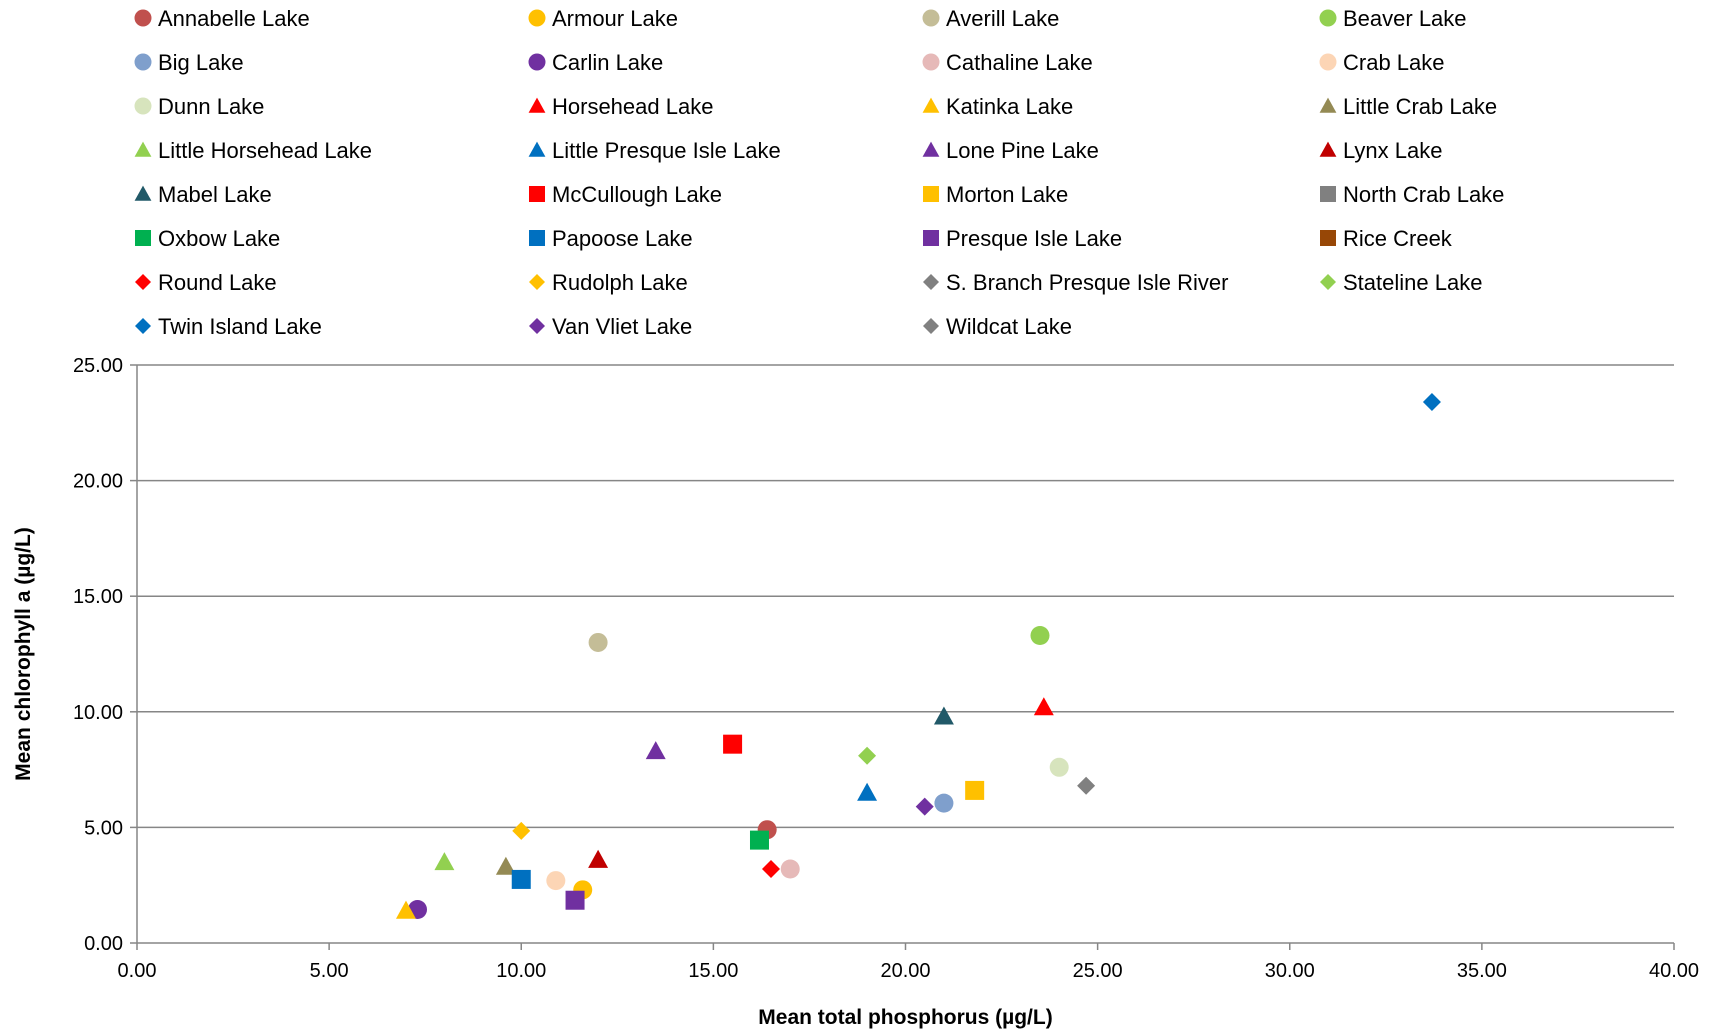 The image size is (1713, 1032). Describe the element at coordinates (1431, 401) in the screenshot. I see `point-twin-island-lake` at that location.